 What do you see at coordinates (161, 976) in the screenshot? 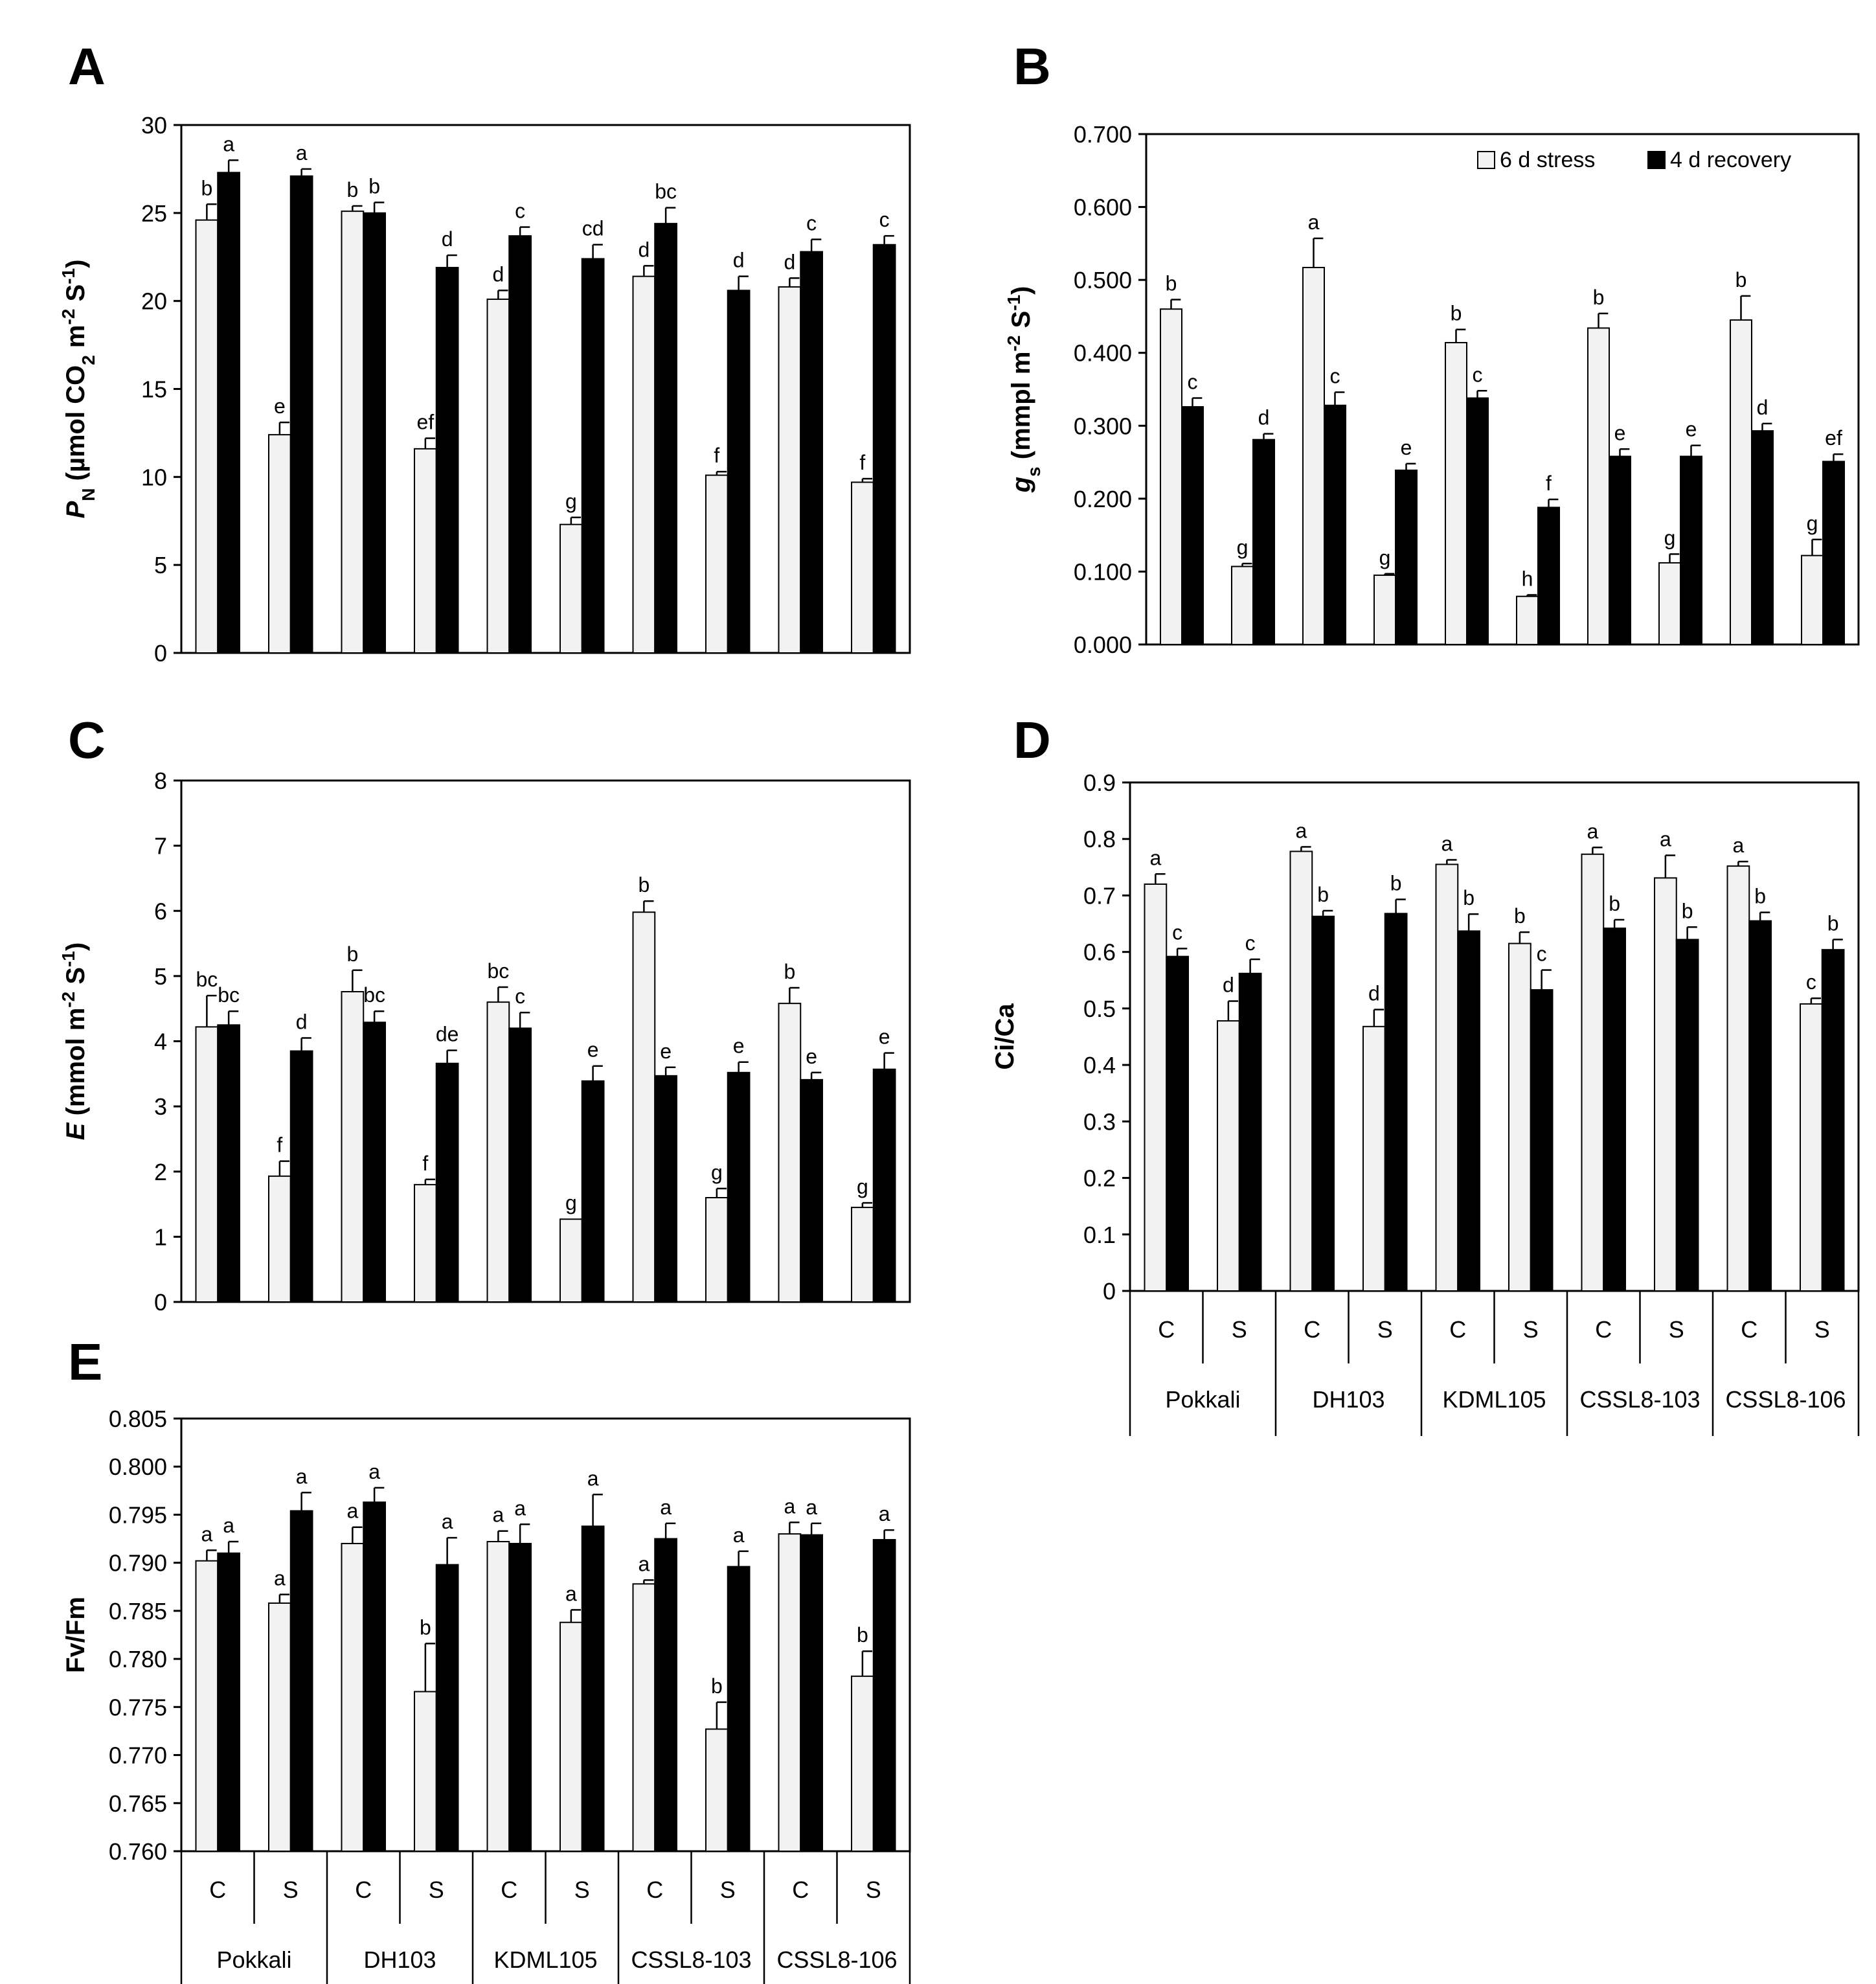
I see `y-tick-label: 5` at bounding box center [161, 976].